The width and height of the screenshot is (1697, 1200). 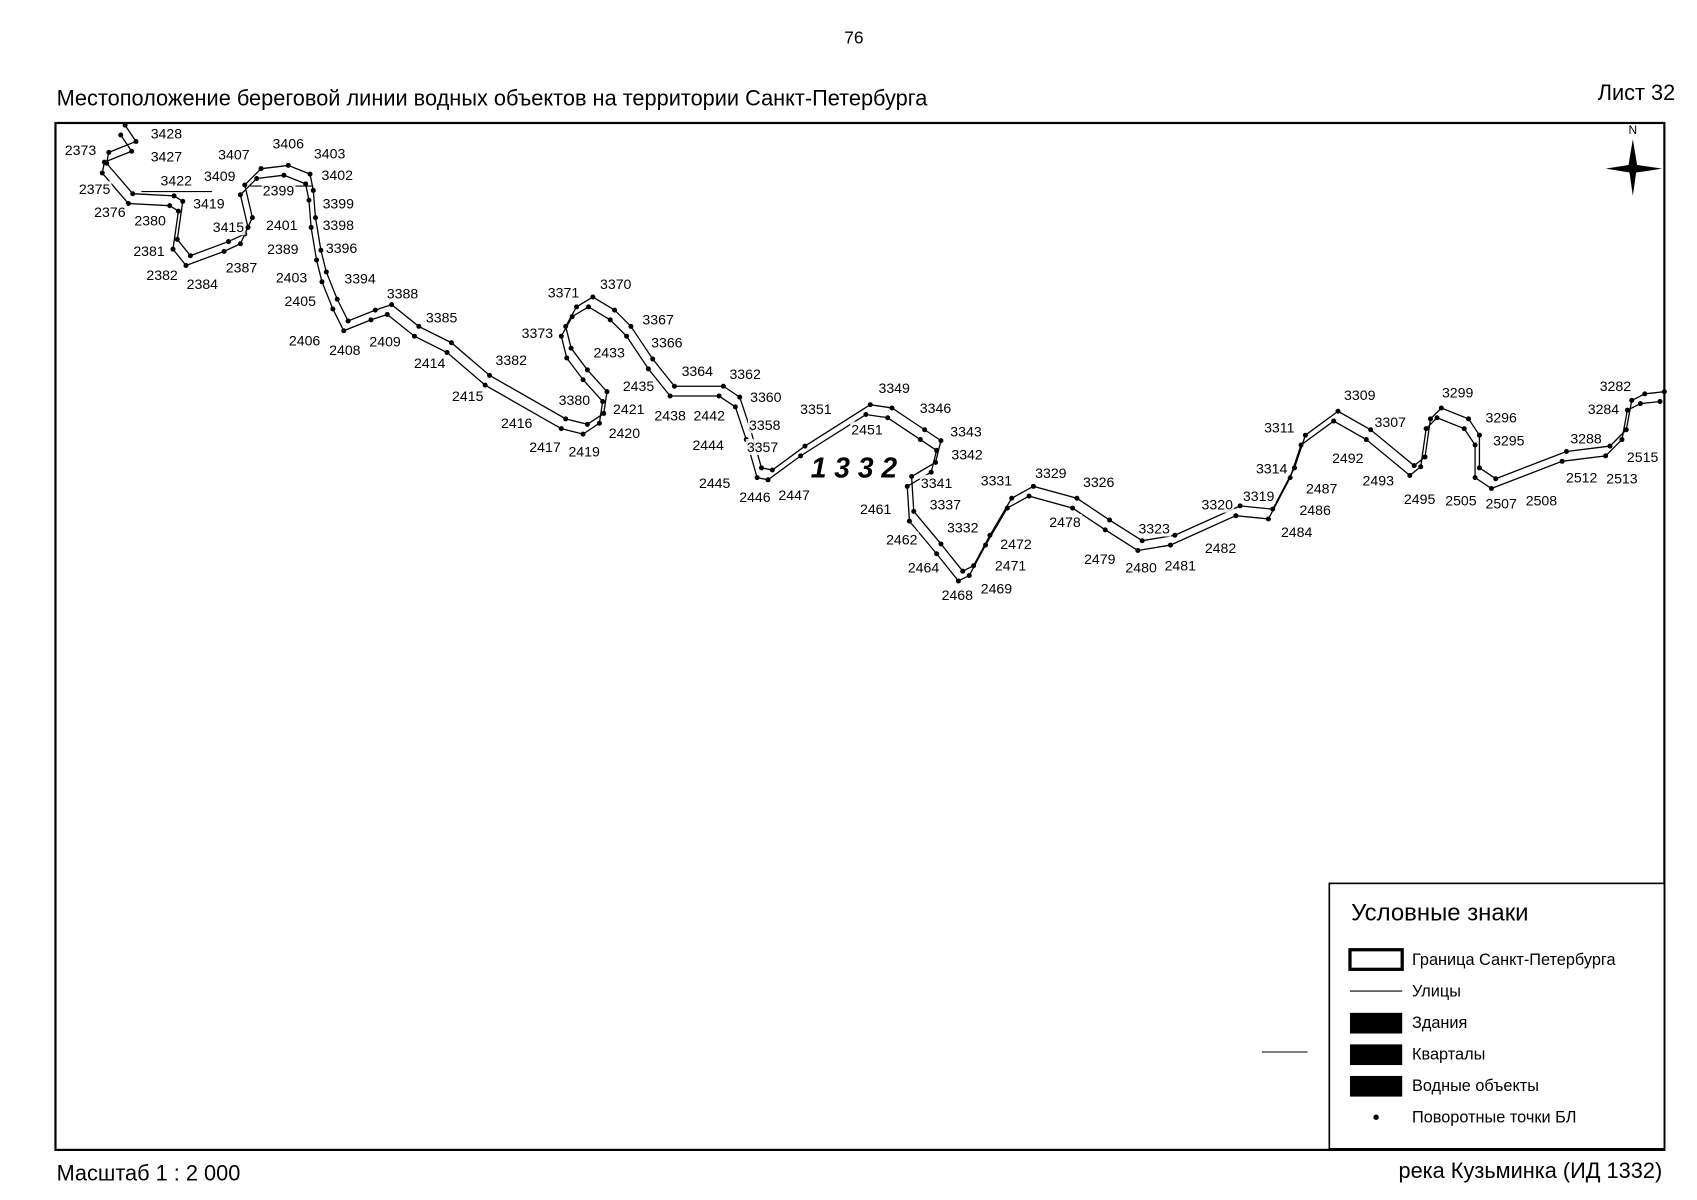 I want to click on point-label: 3394, so click(x=360, y=278).